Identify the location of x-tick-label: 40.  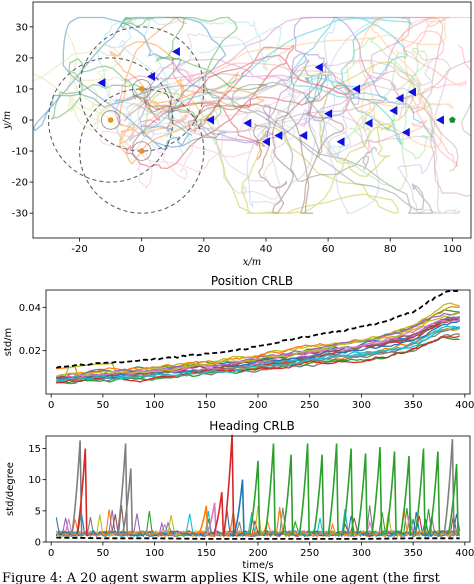
(266, 249).